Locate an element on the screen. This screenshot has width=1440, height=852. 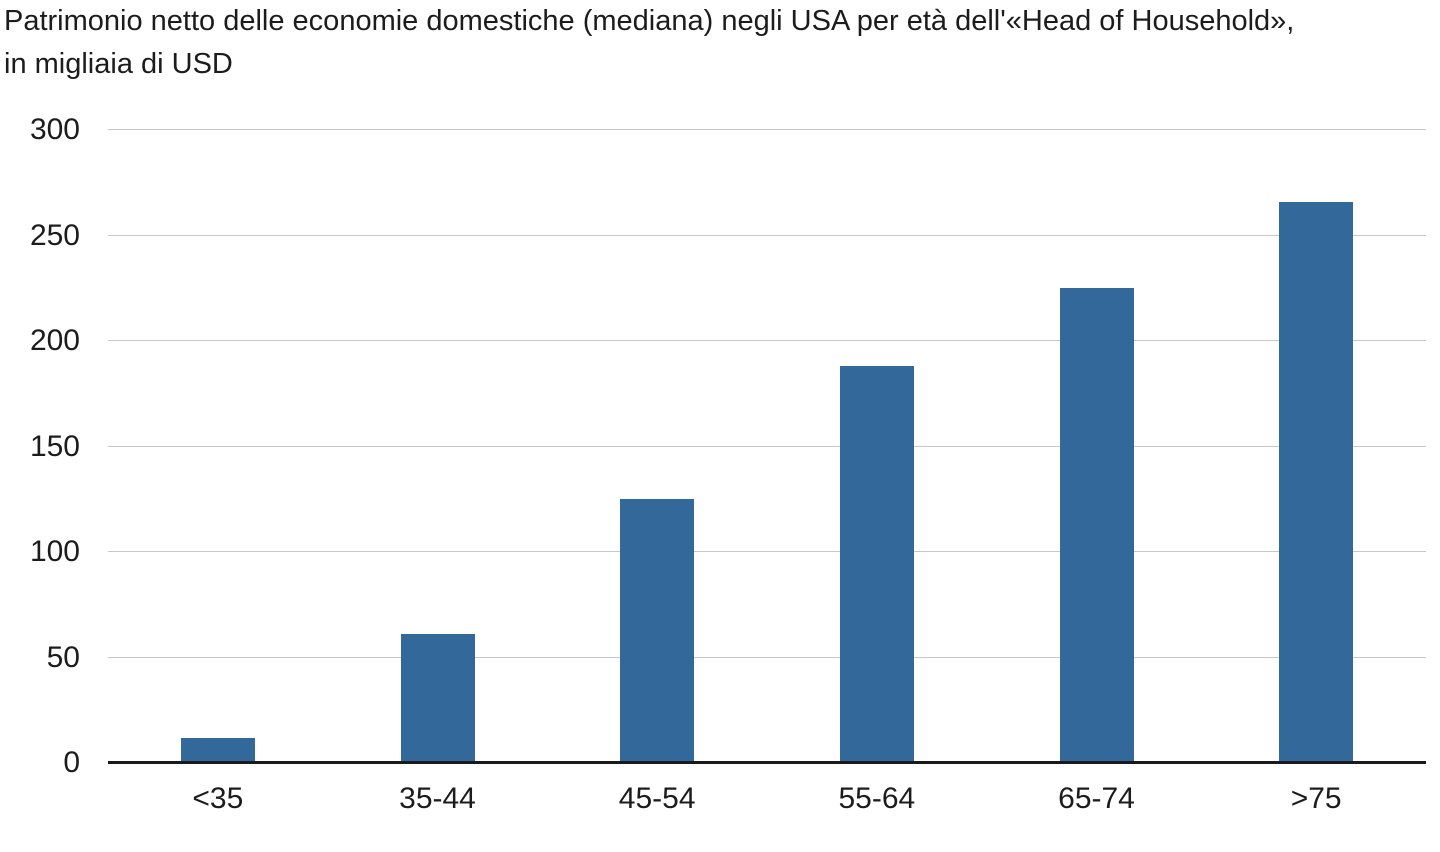
x-tick-label: 45-54 is located at coordinates (657, 798).